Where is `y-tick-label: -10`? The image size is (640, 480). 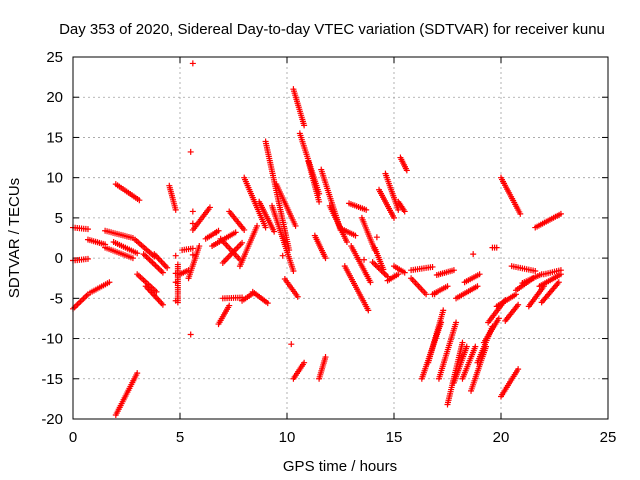 y-tick-label: -10 is located at coordinates (52, 339).